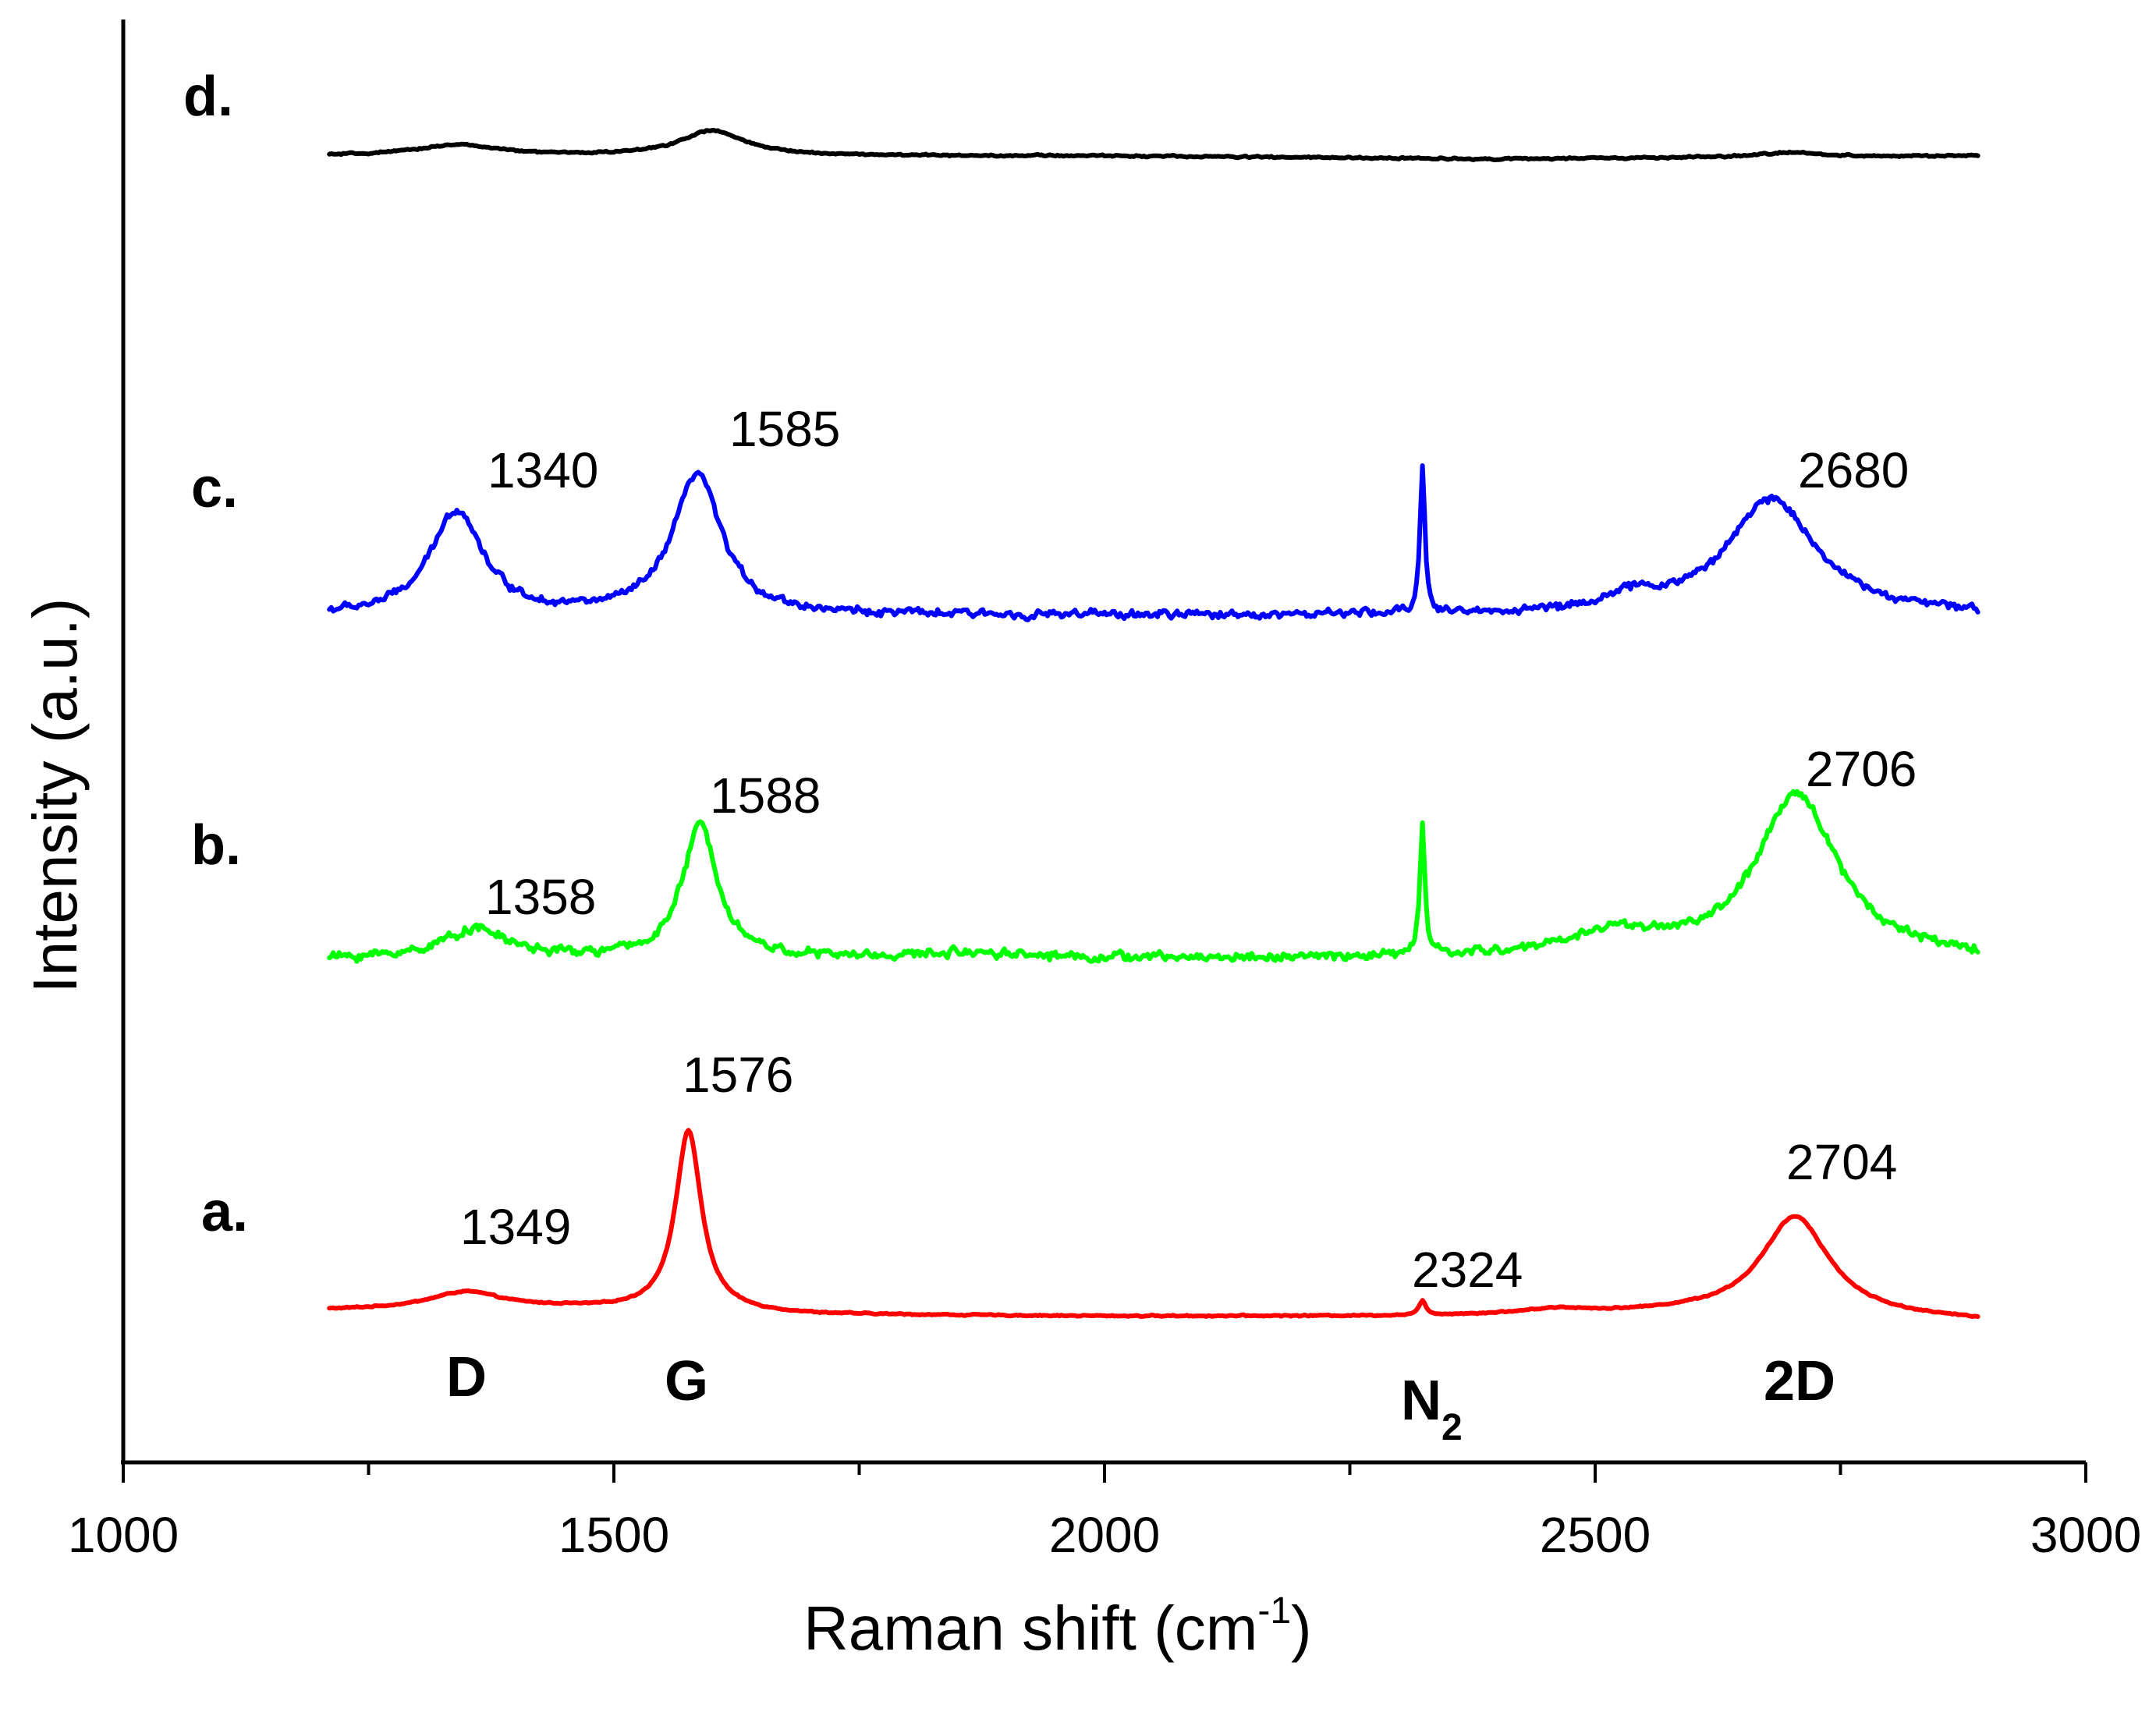  What do you see at coordinates (543, 470) in the screenshot?
I see `peak-label: 1340` at bounding box center [543, 470].